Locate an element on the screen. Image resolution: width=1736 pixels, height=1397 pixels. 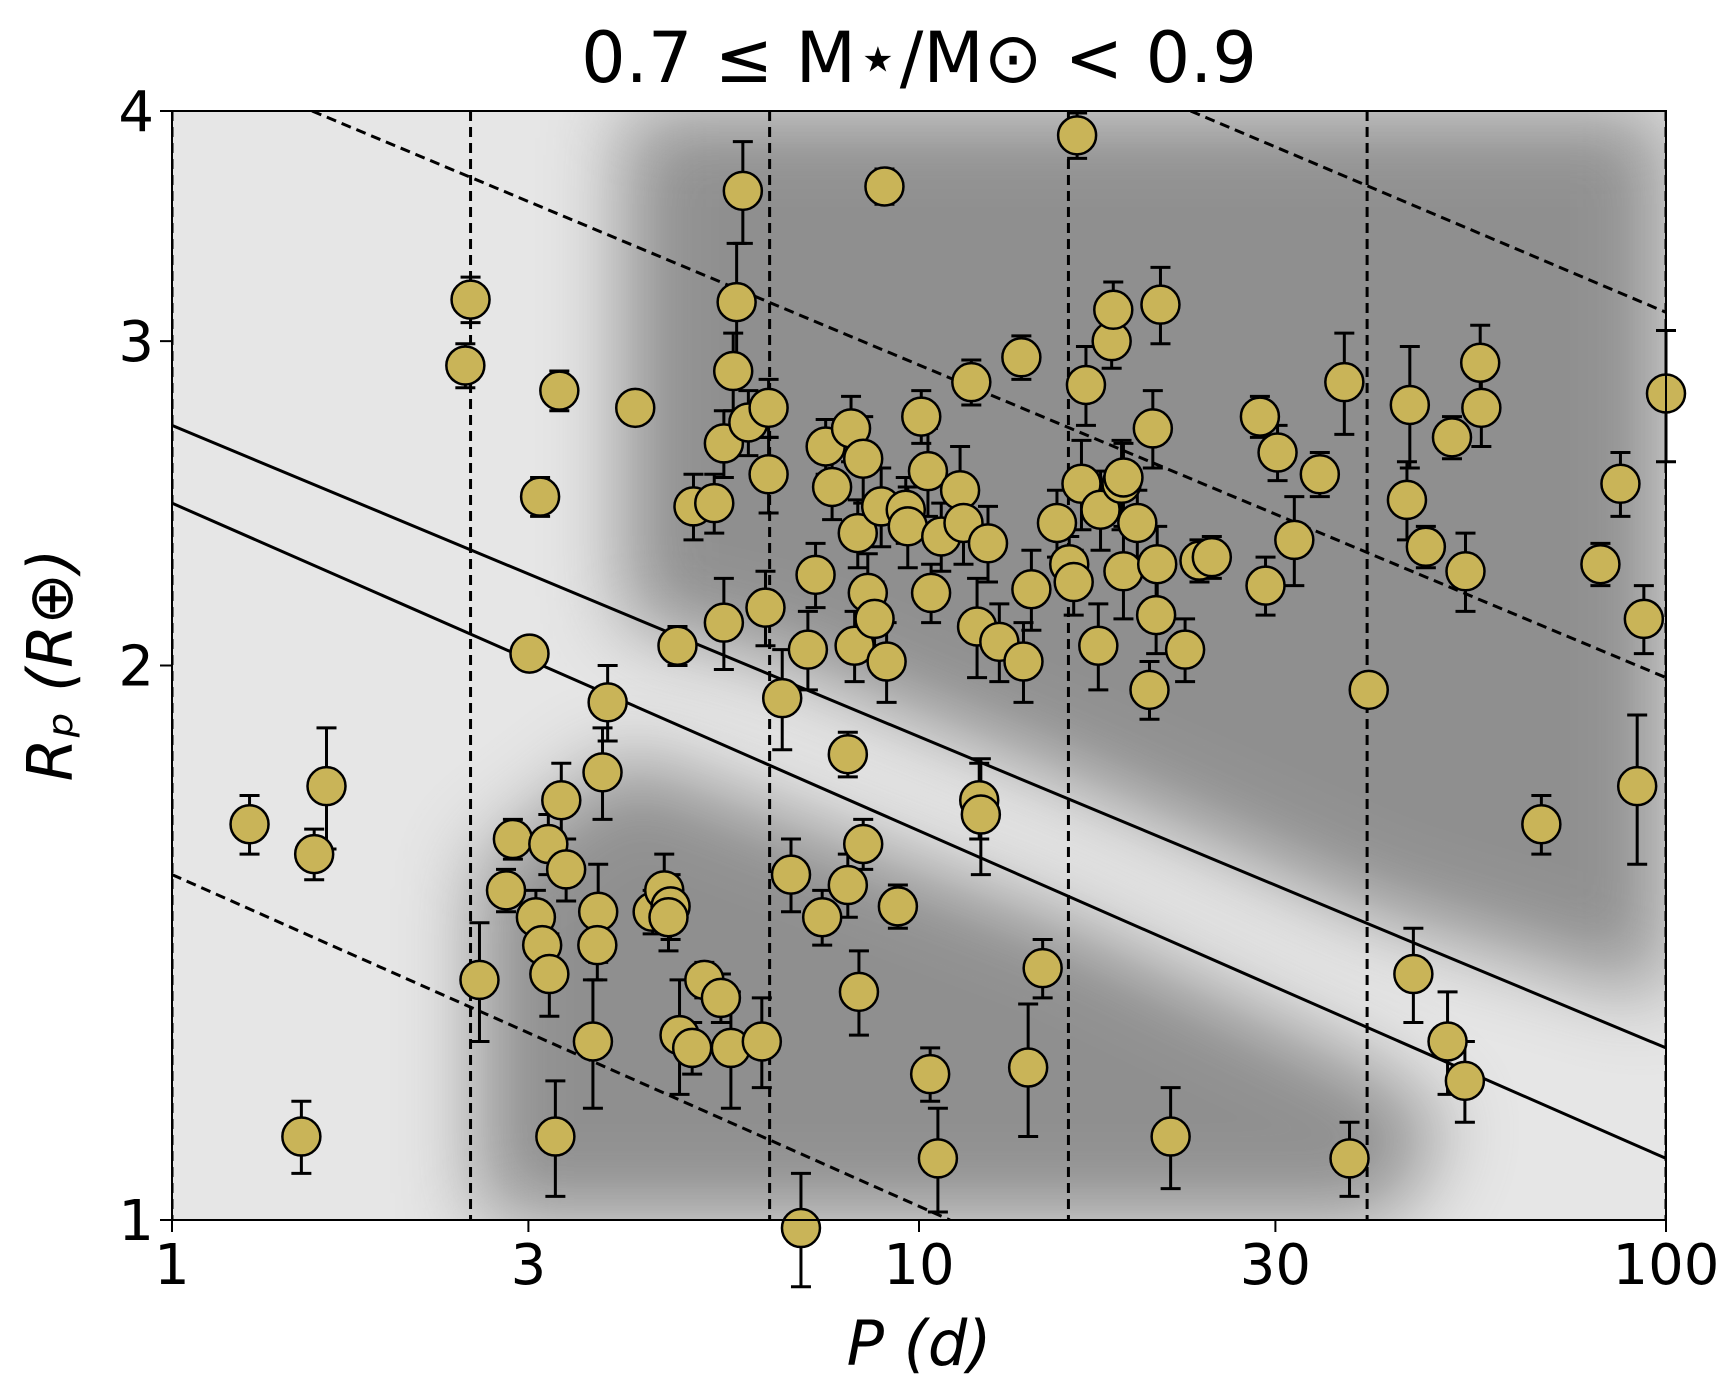
x-axis-label: P (d) is located at coordinates (919, 1343).